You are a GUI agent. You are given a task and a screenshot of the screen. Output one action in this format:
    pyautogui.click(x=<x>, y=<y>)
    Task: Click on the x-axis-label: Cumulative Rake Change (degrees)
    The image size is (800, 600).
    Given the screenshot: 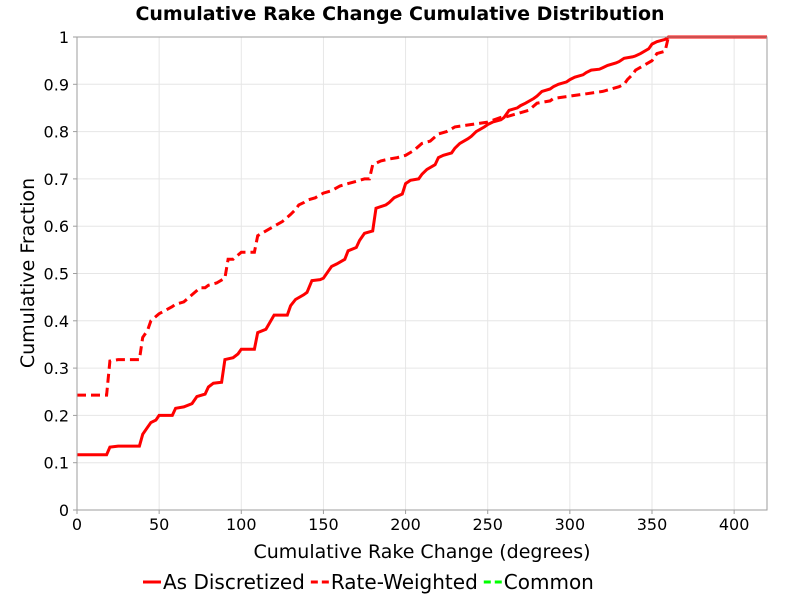 What is the action you would take?
    pyautogui.click(x=421, y=552)
    